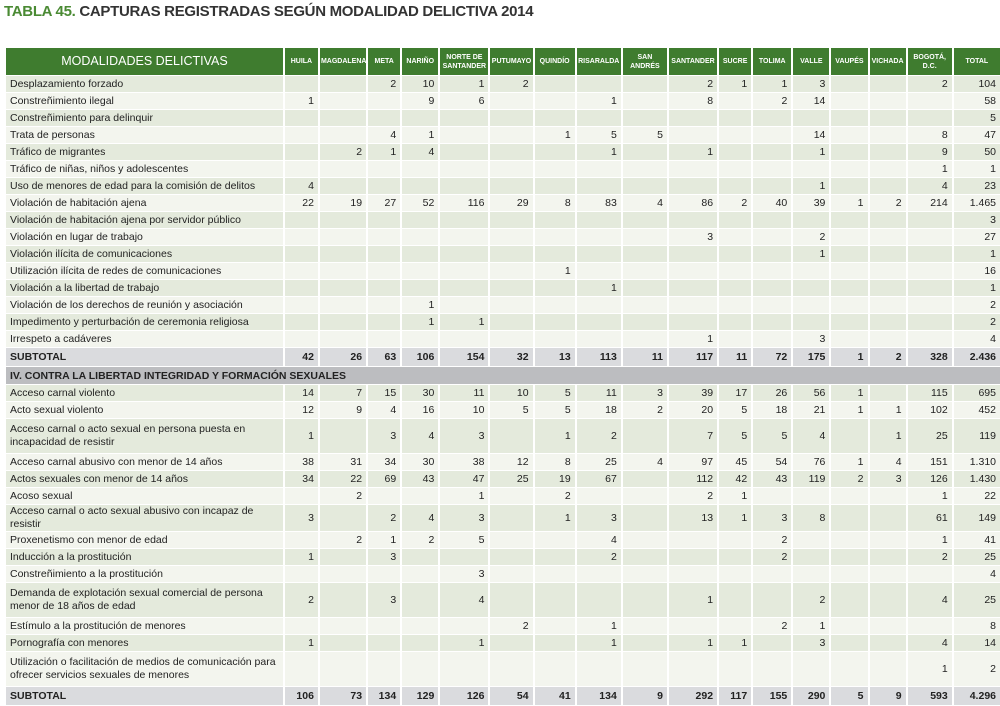  I want to click on value-cell: 47, so click(464, 479).